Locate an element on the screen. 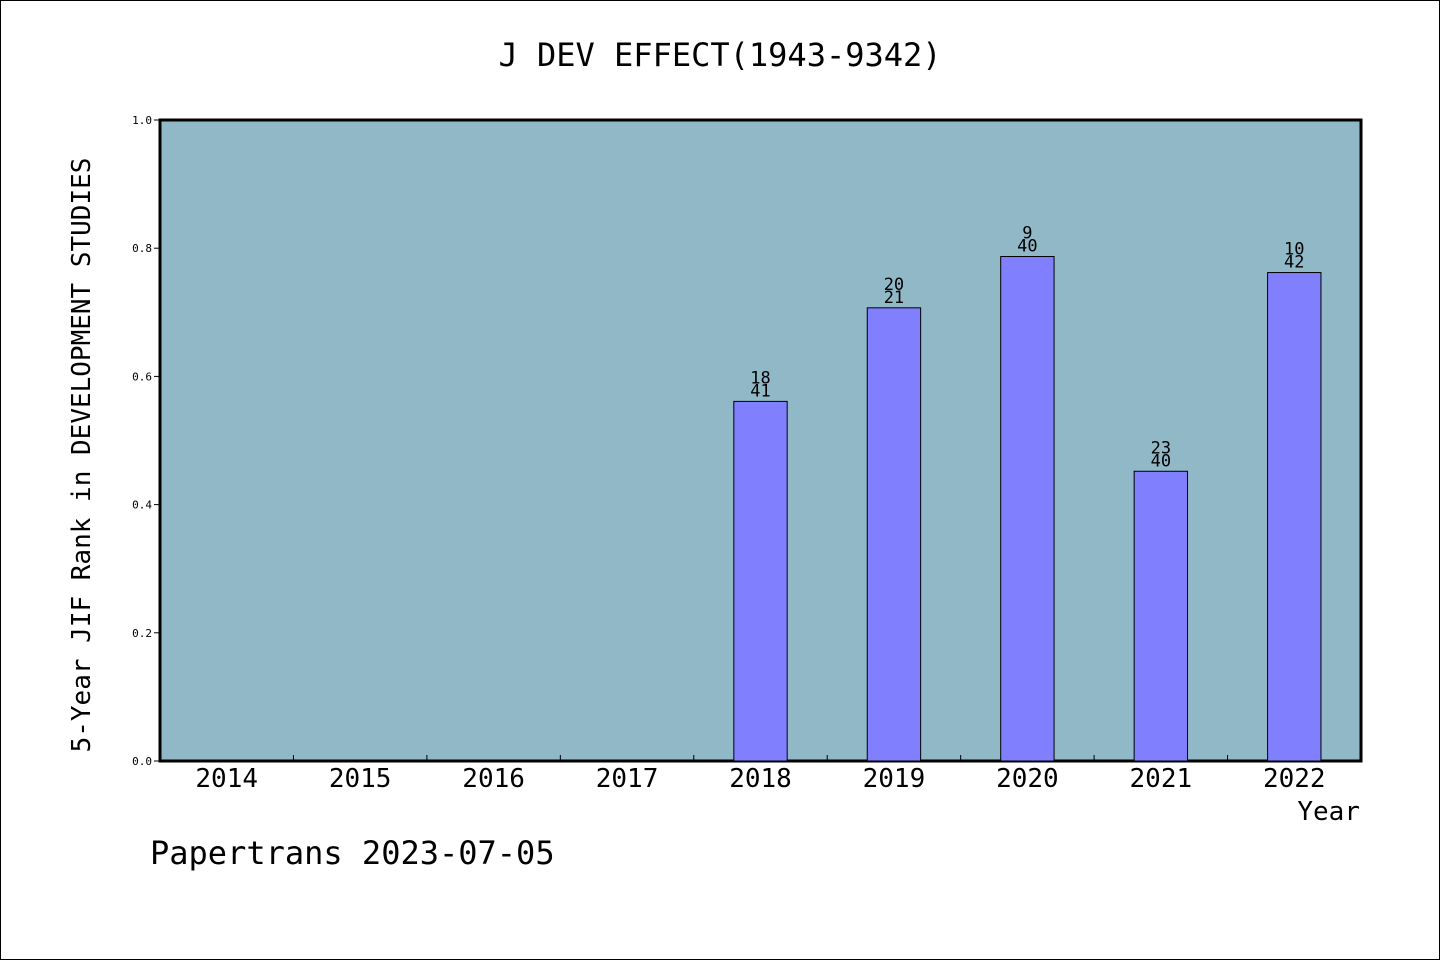  y-axis: 0.0 0.2 0.4 0.6 0.8 1.0 is located at coordinates (146, 441).